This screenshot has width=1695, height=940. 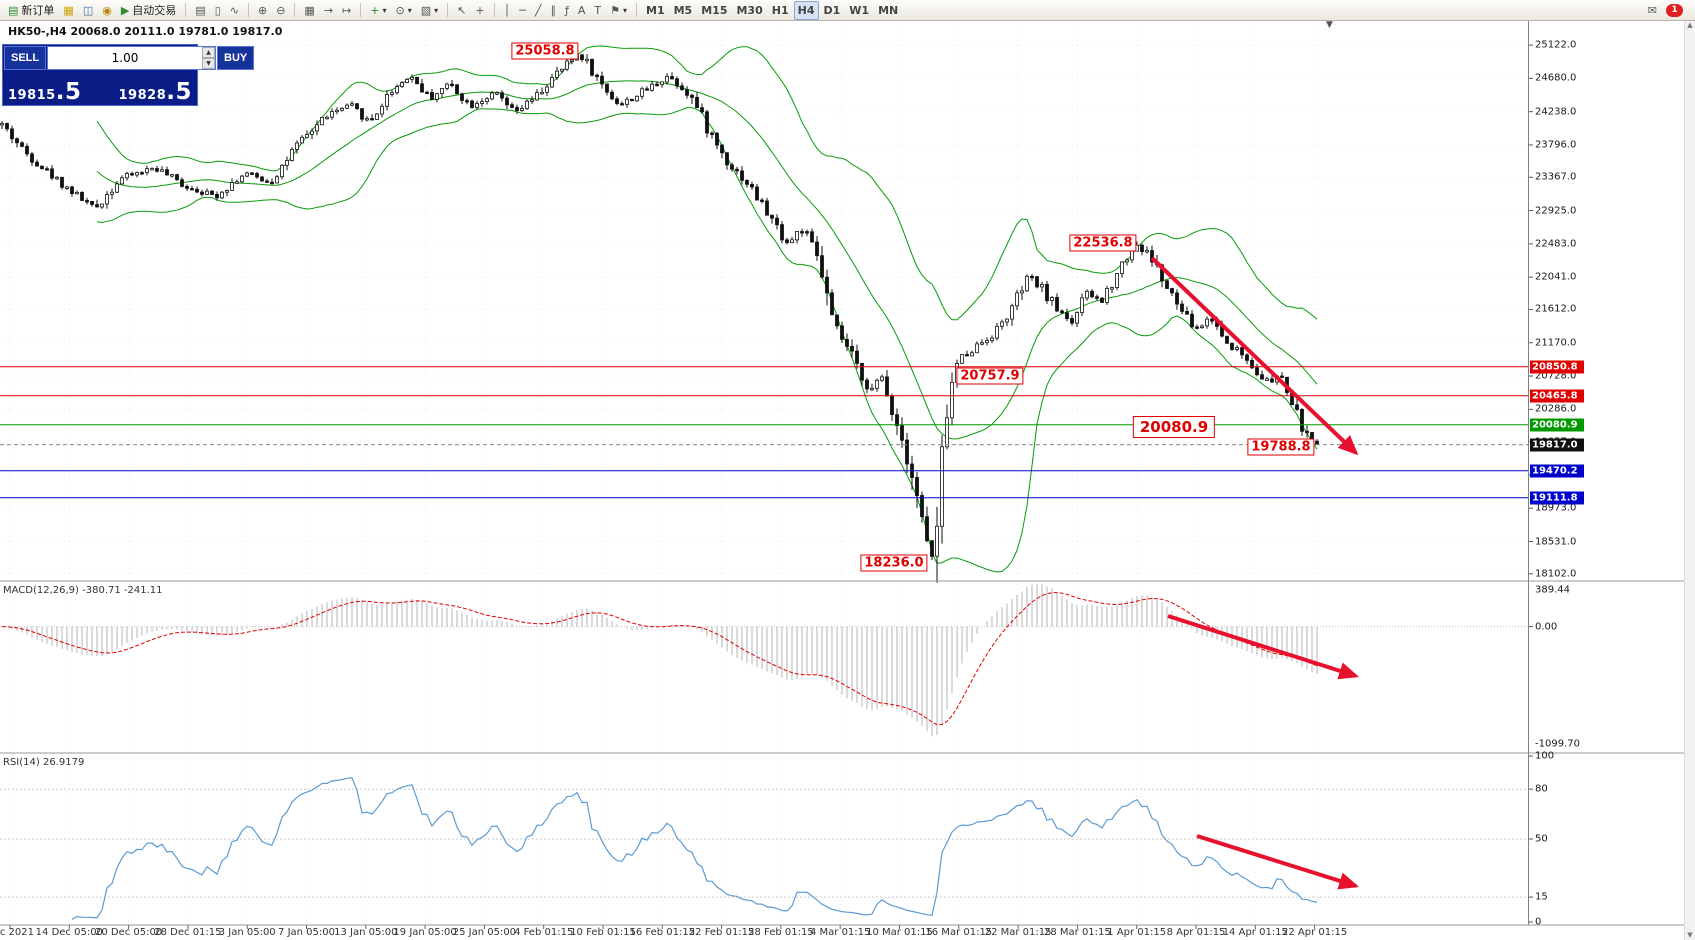 What do you see at coordinates (17, 932) in the screenshot?
I see `date-tick: Dec 2021` at bounding box center [17, 932].